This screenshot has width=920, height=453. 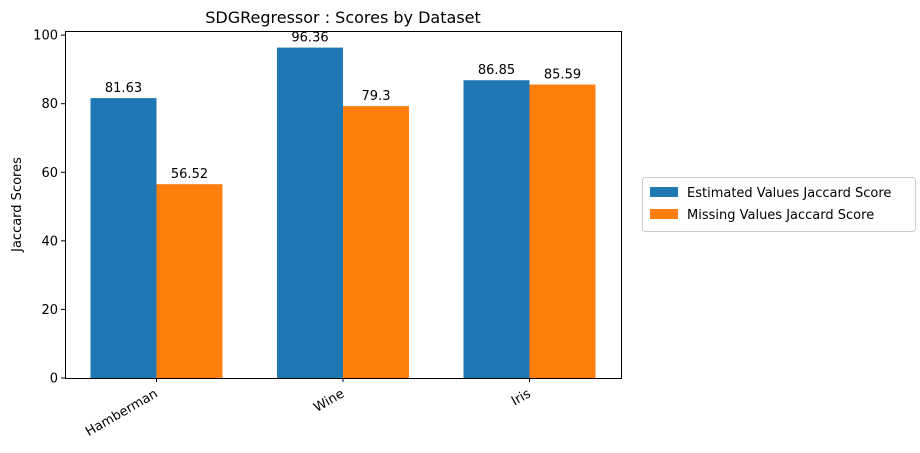 I want to click on x-tick-label-iris: Iris, so click(x=521, y=397).